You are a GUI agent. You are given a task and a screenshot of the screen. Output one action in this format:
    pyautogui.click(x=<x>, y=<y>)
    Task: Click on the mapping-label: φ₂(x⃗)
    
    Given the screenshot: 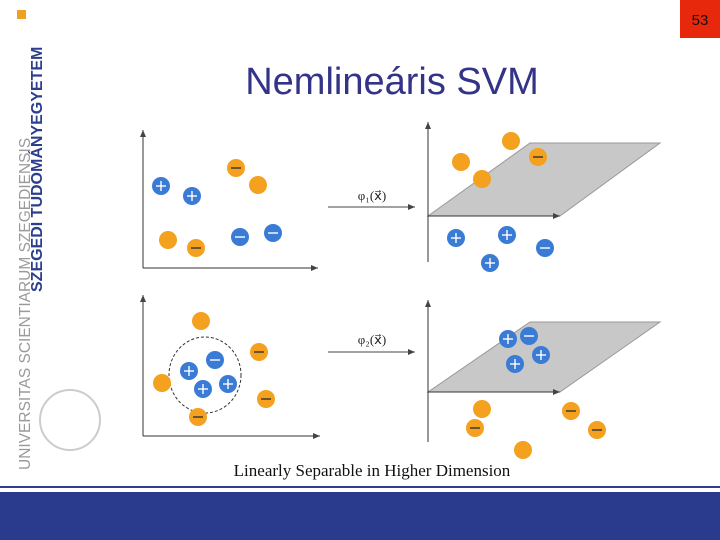 What is the action you would take?
    pyautogui.click(x=372, y=339)
    